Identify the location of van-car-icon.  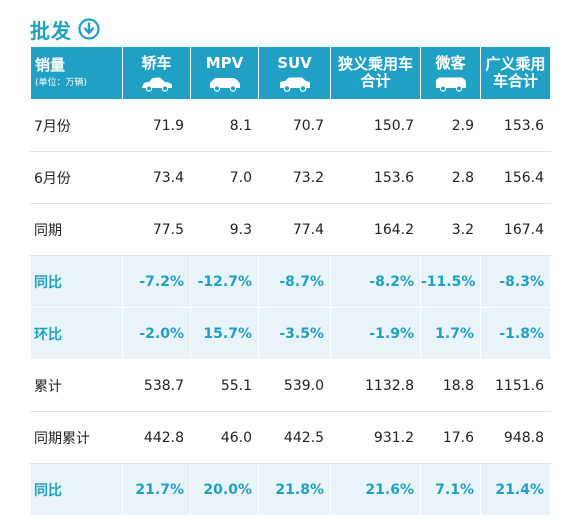
(450, 84).